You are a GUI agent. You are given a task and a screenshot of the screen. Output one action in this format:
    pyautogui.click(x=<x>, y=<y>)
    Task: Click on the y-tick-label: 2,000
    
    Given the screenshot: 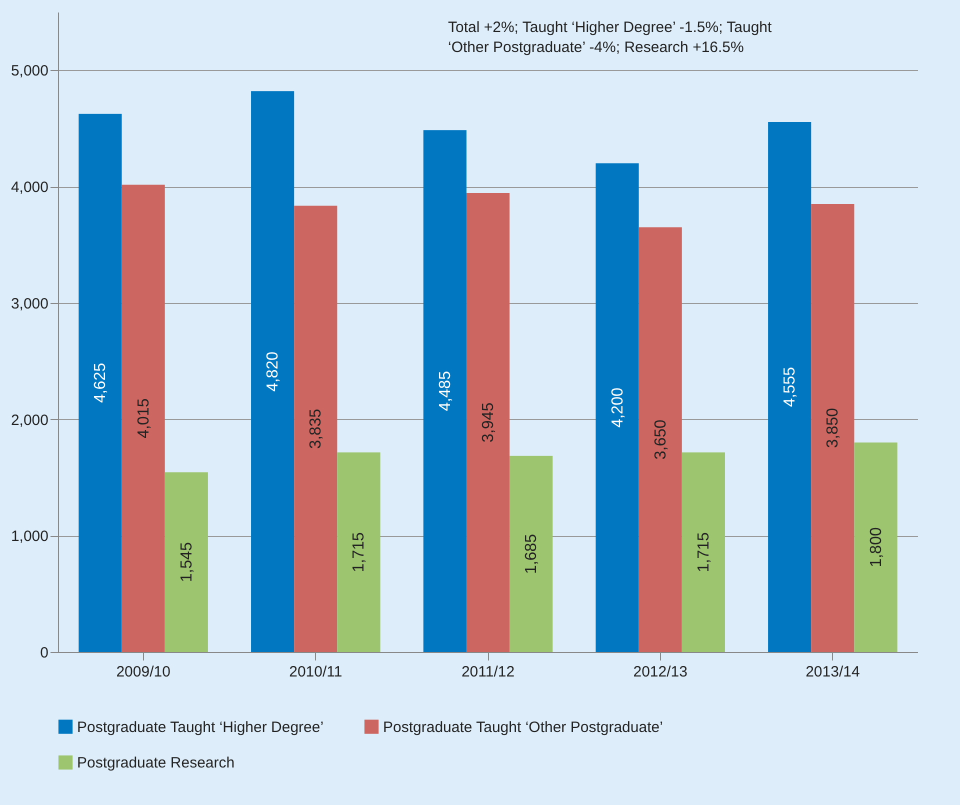 What is the action you would take?
    pyautogui.click(x=29, y=420)
    